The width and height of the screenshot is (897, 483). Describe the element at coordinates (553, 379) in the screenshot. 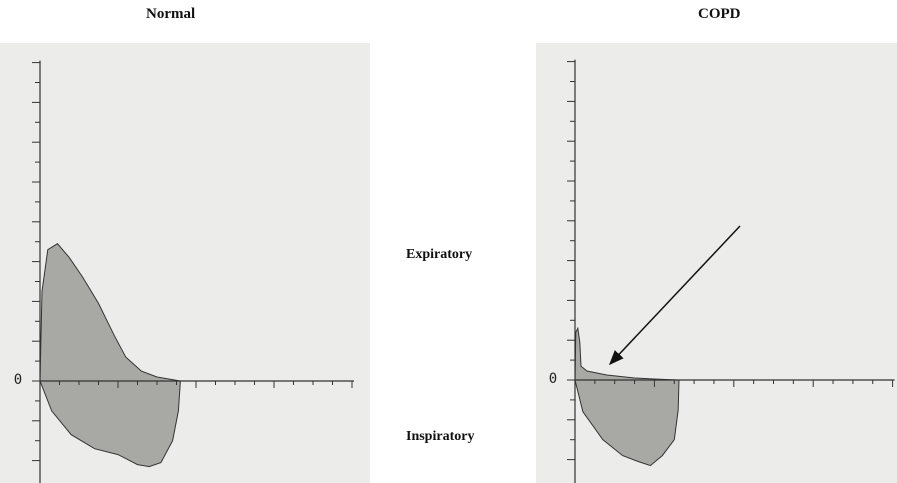

I see `copd-y-tick-label-zero: 0` at that location.